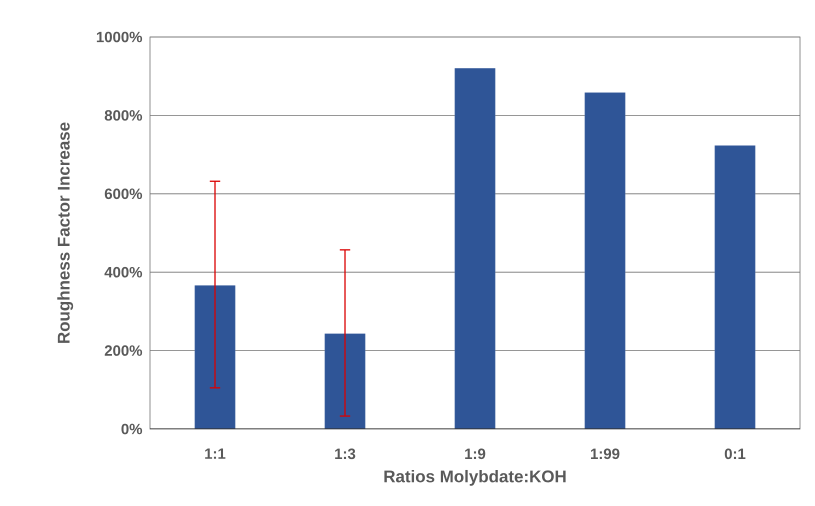 This screenshot has width=815, height=506. What do you see at coordinates (735, 454) in the screenshot?
I see `x-tick-label: 0:1` at bounding box center [735, 454].